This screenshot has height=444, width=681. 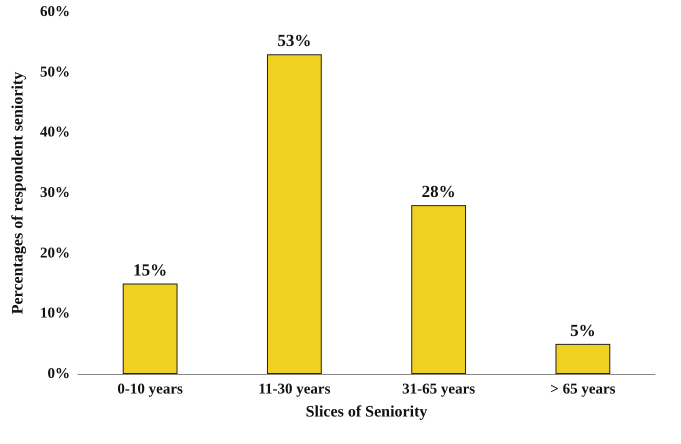 What do you see at coordinates (583, 330) in the screenshot?
I see `data-label: 5%` at bounding box center [583, 330].